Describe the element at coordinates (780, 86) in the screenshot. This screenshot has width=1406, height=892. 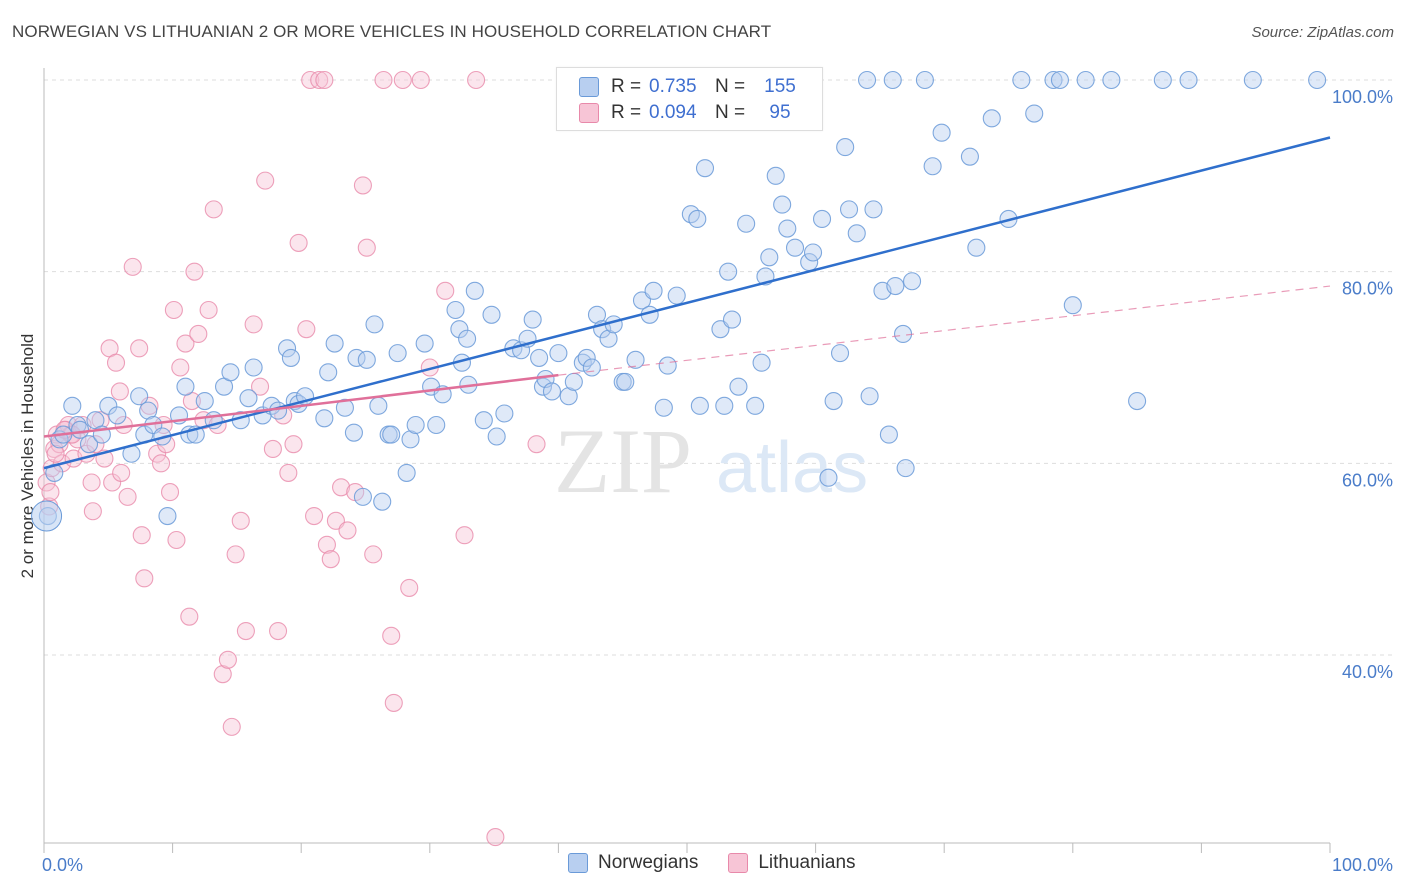
I see `legend-n-value: 155` at that location.